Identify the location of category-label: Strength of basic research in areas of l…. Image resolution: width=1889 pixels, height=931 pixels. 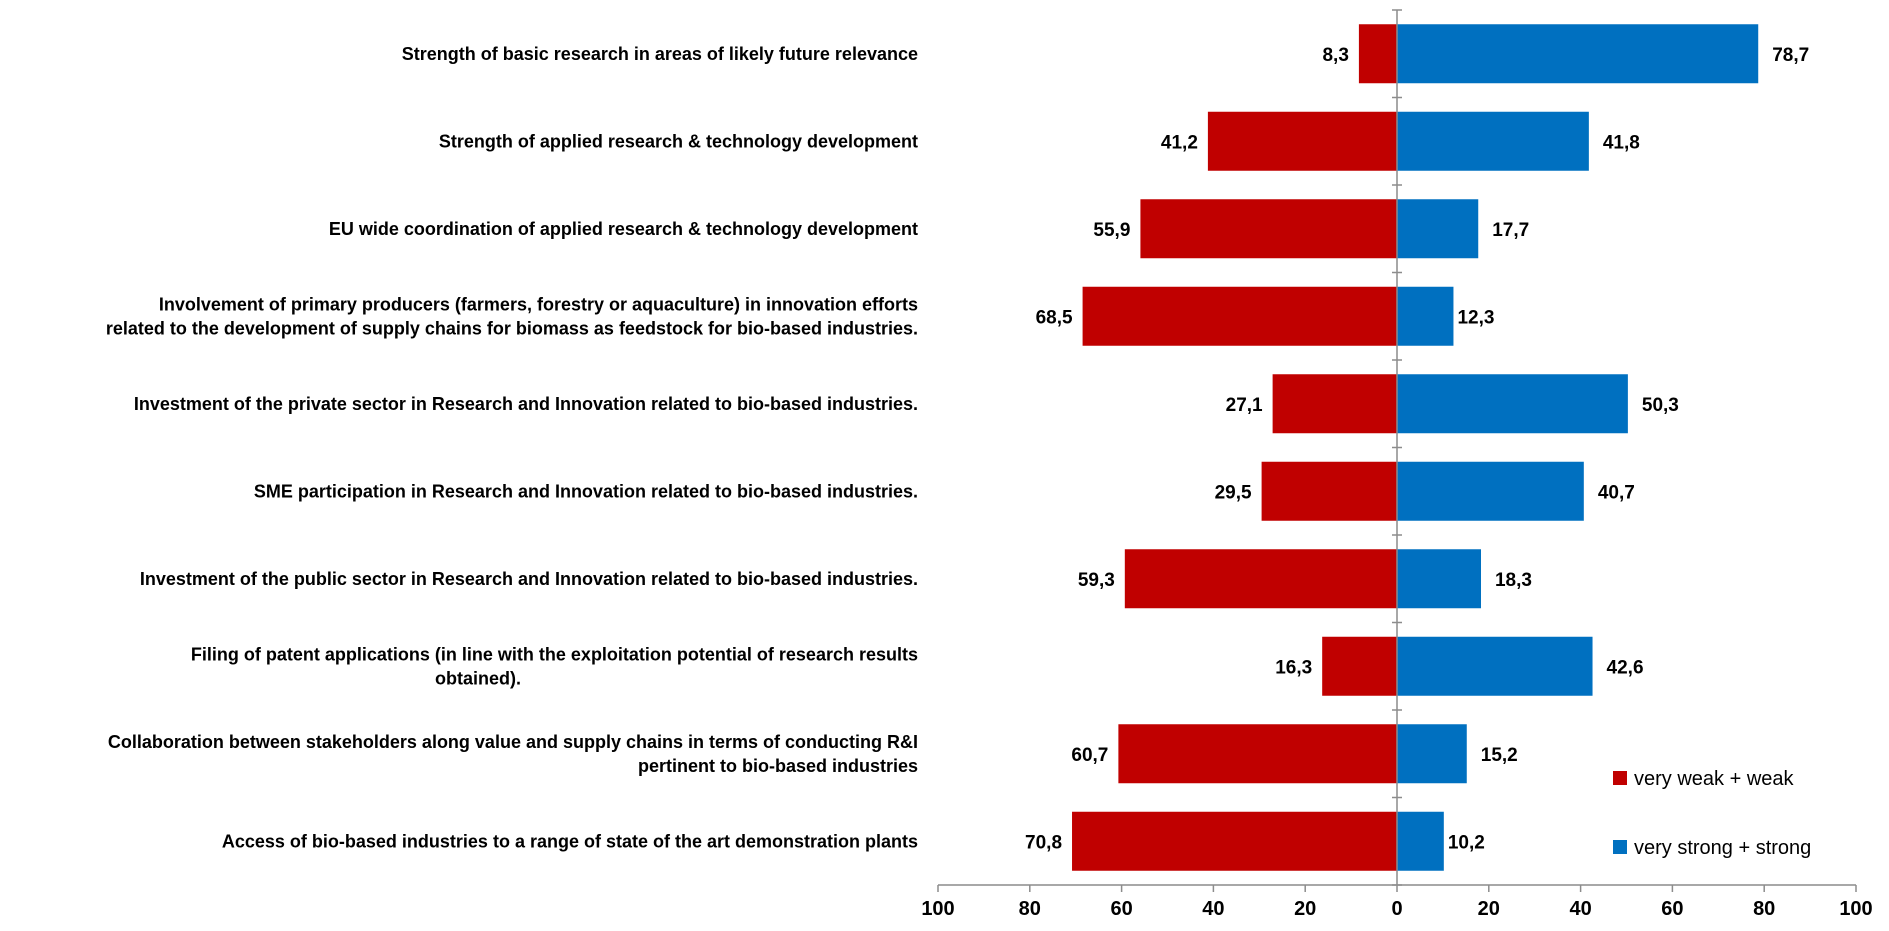
(660, 54).